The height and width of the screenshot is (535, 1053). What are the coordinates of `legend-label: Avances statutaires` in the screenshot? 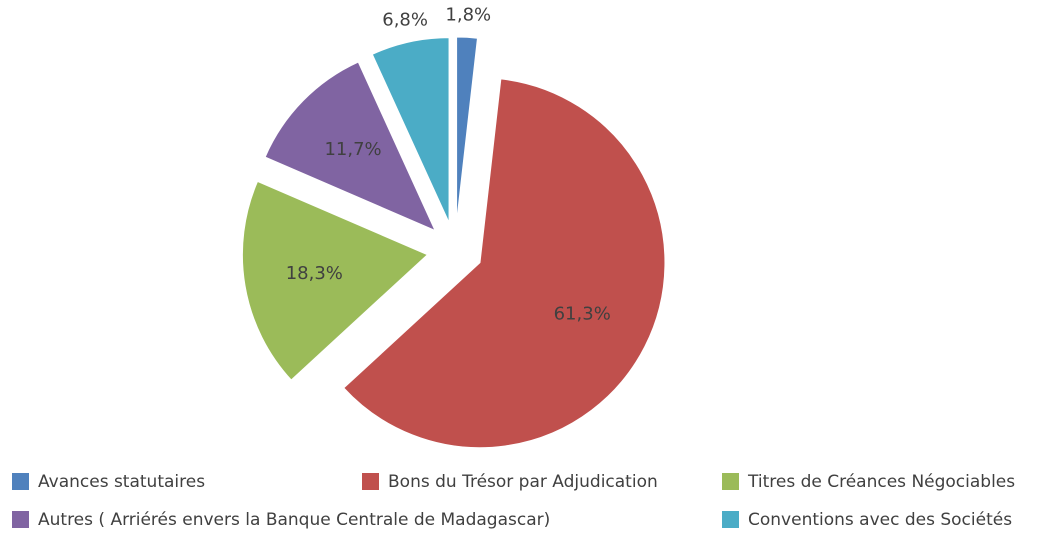 It's located at (121, 482).